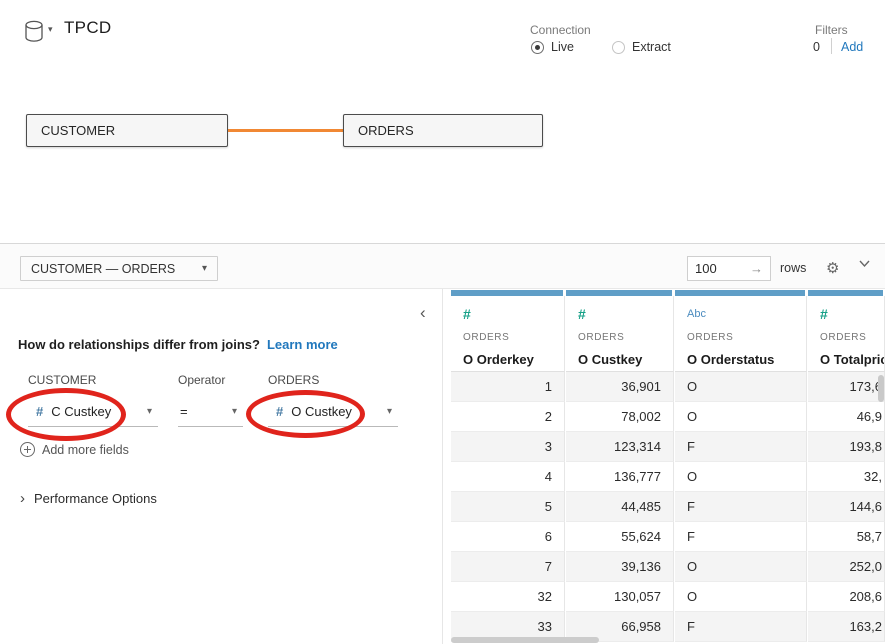 Image resolution: width=885 pixels, height=644 pixels. I want to click on radio-live-label: Live, so click(562, 47).